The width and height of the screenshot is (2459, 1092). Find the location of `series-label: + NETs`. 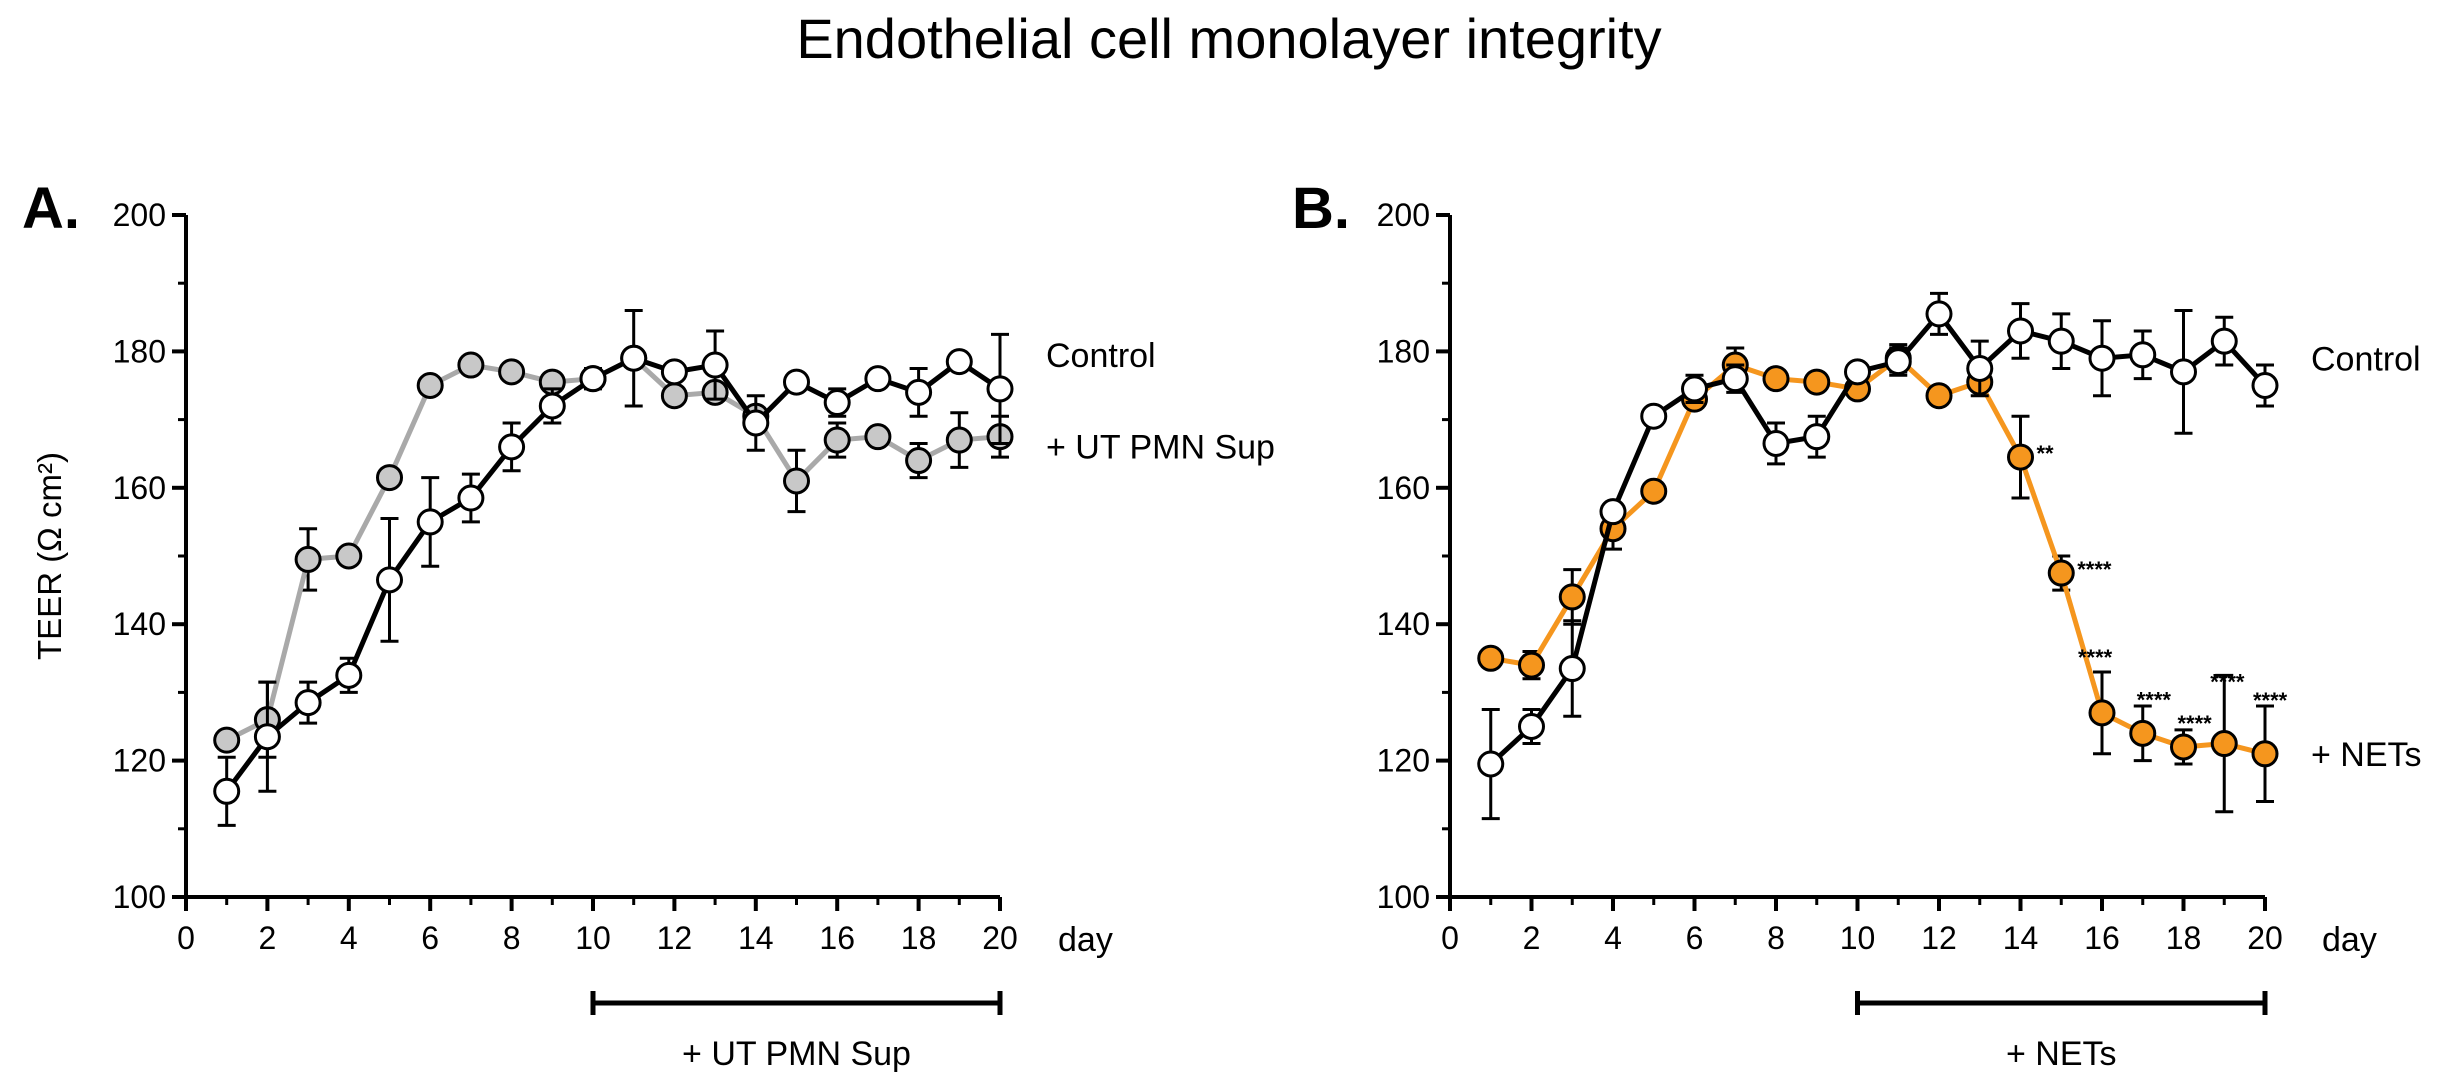

series-label: + NETs is located at coordinates (2366, 755).